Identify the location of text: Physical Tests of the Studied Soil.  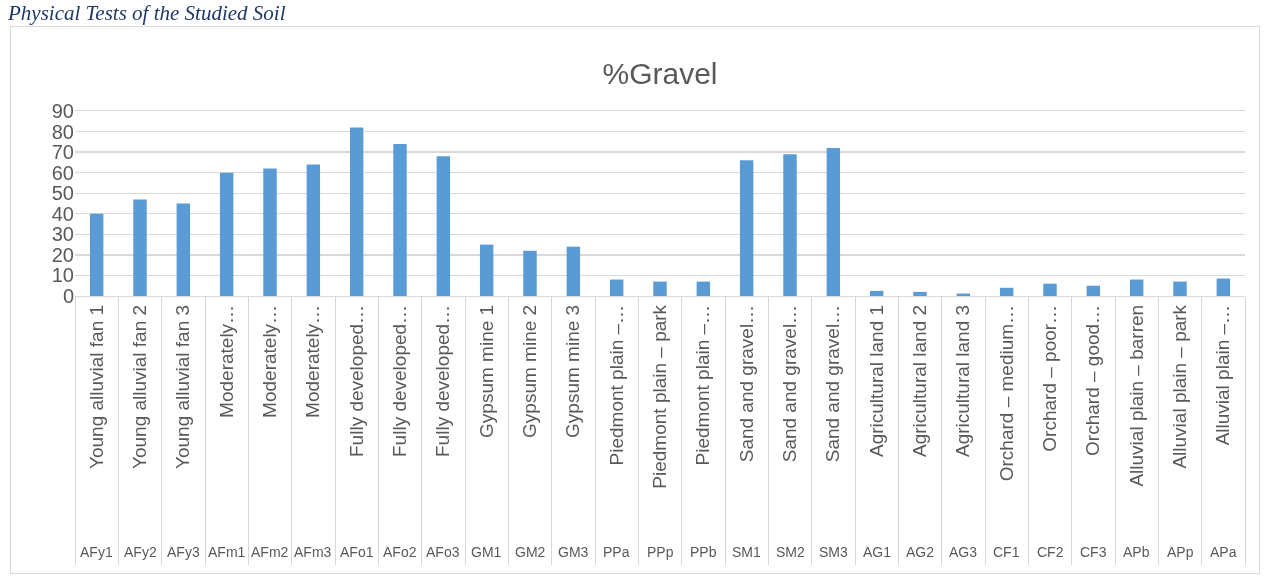
(147, 13).